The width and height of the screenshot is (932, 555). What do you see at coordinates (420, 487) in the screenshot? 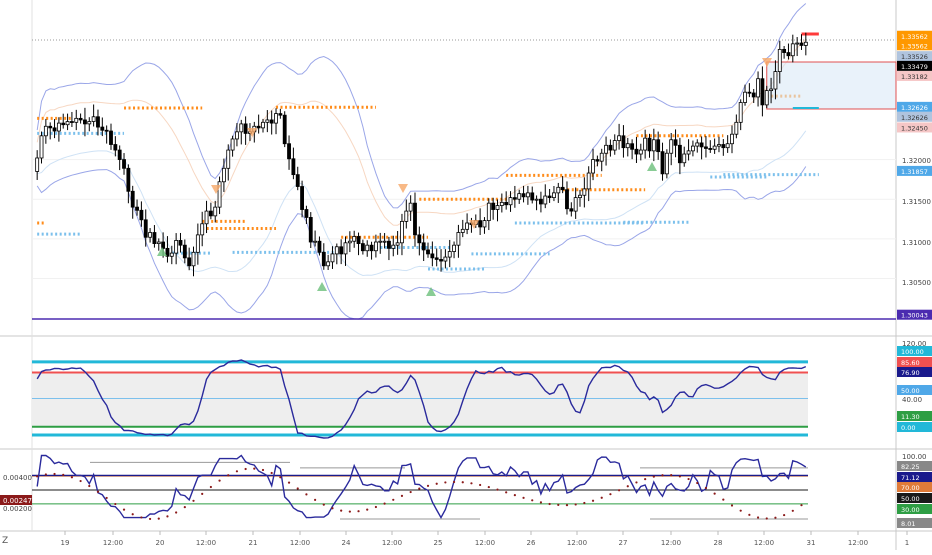
I see `oscillator-2-layer` at bounding box center [420, 487].